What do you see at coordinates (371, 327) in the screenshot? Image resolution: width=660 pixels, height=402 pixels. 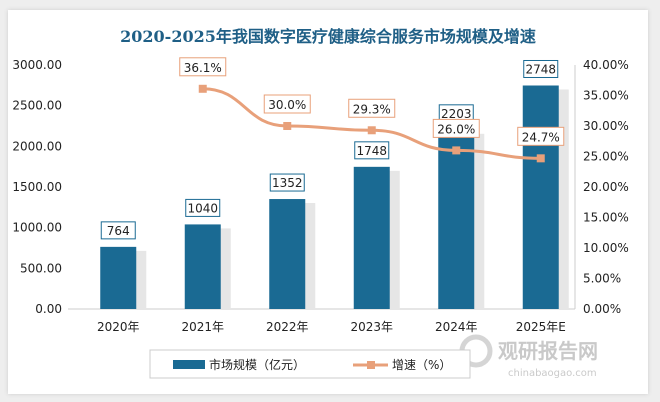 I see `x-tick: 2023年` at bounding box center [371, 327].